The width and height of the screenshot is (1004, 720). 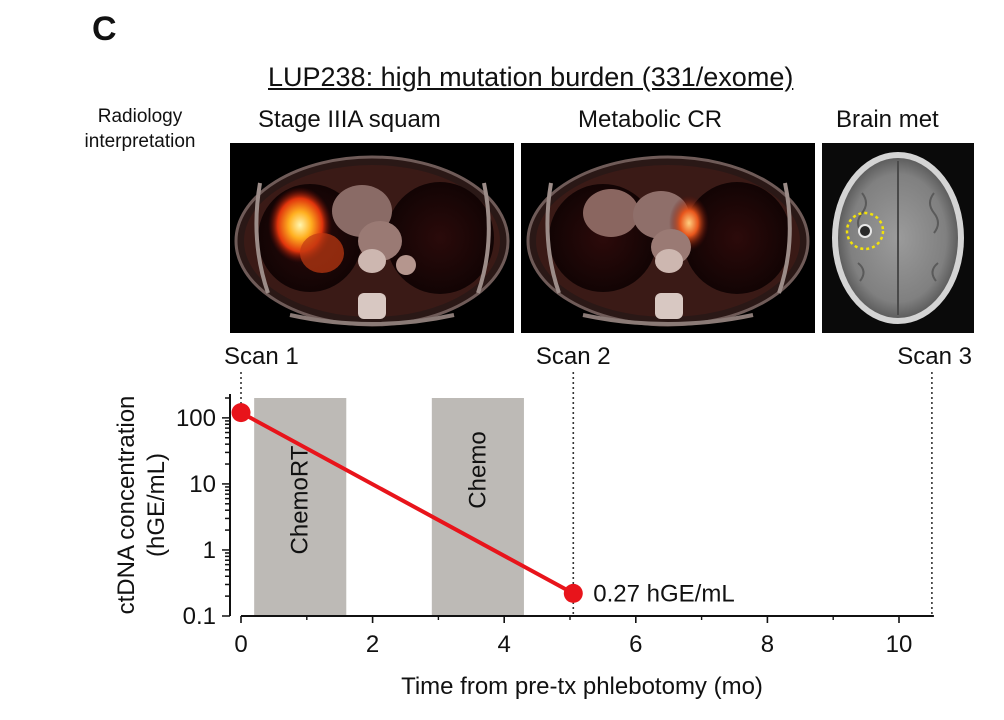 What do you see at coordinates (240, 644) in the screenshot?
I see `x-tick-label: 0` at bounding box center [240, 644].